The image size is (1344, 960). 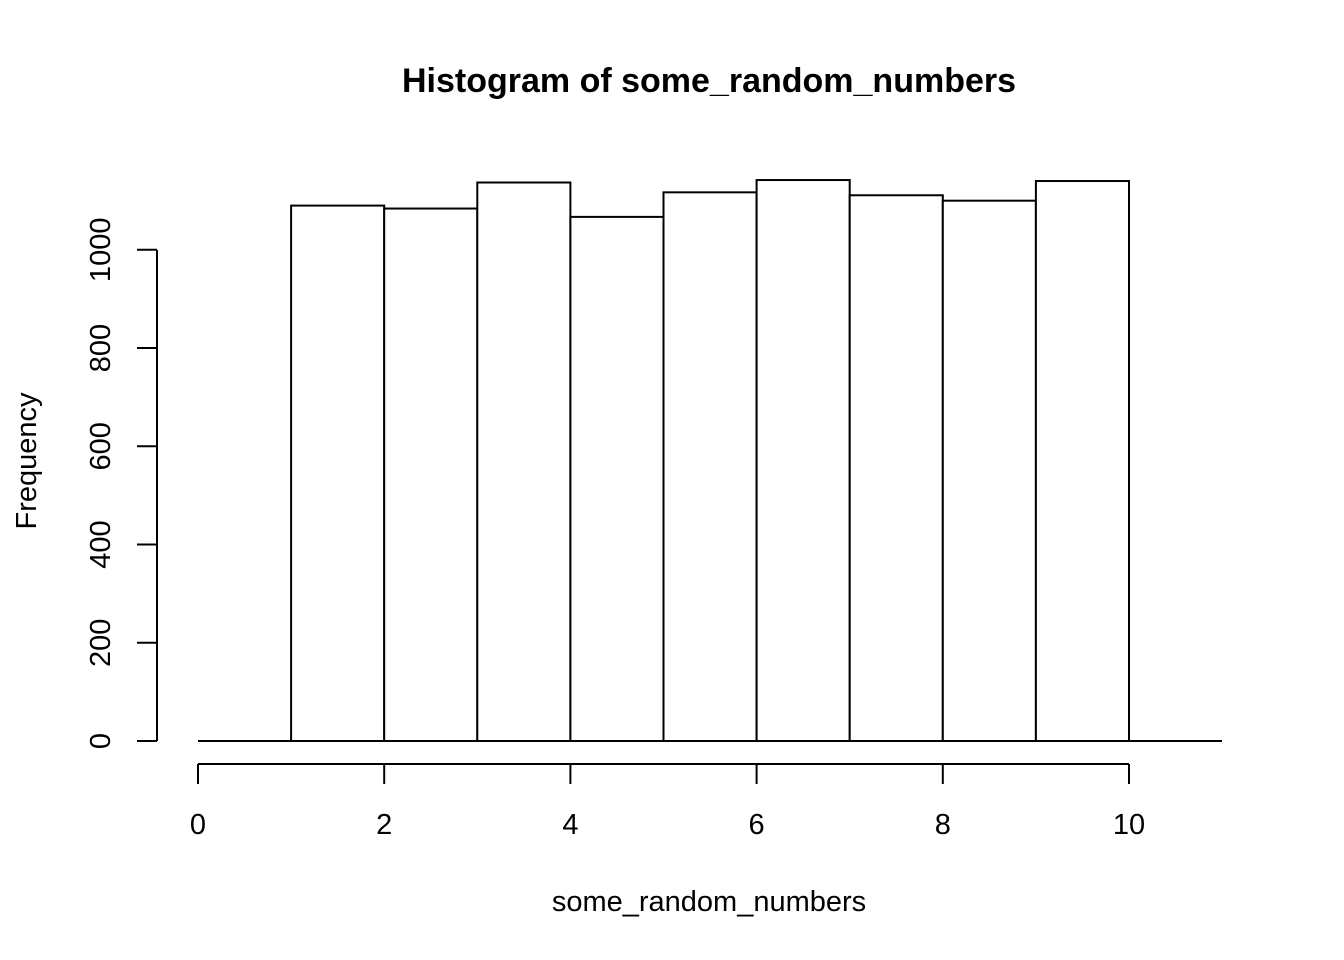 I want to click on y-tick-label: 1000, so click(x=101, y=250).